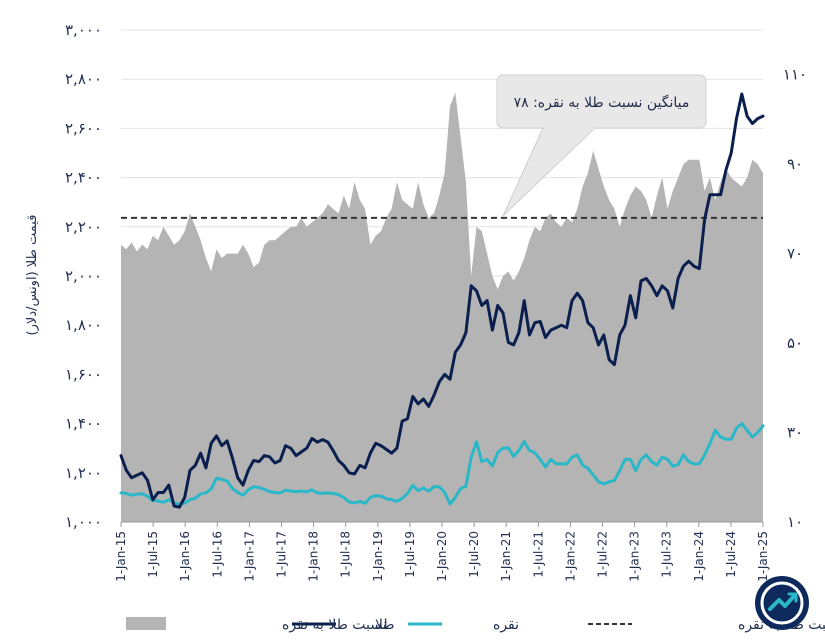  I want to click on x-axis-tick: 1-Jan-22, so click(570, 556).